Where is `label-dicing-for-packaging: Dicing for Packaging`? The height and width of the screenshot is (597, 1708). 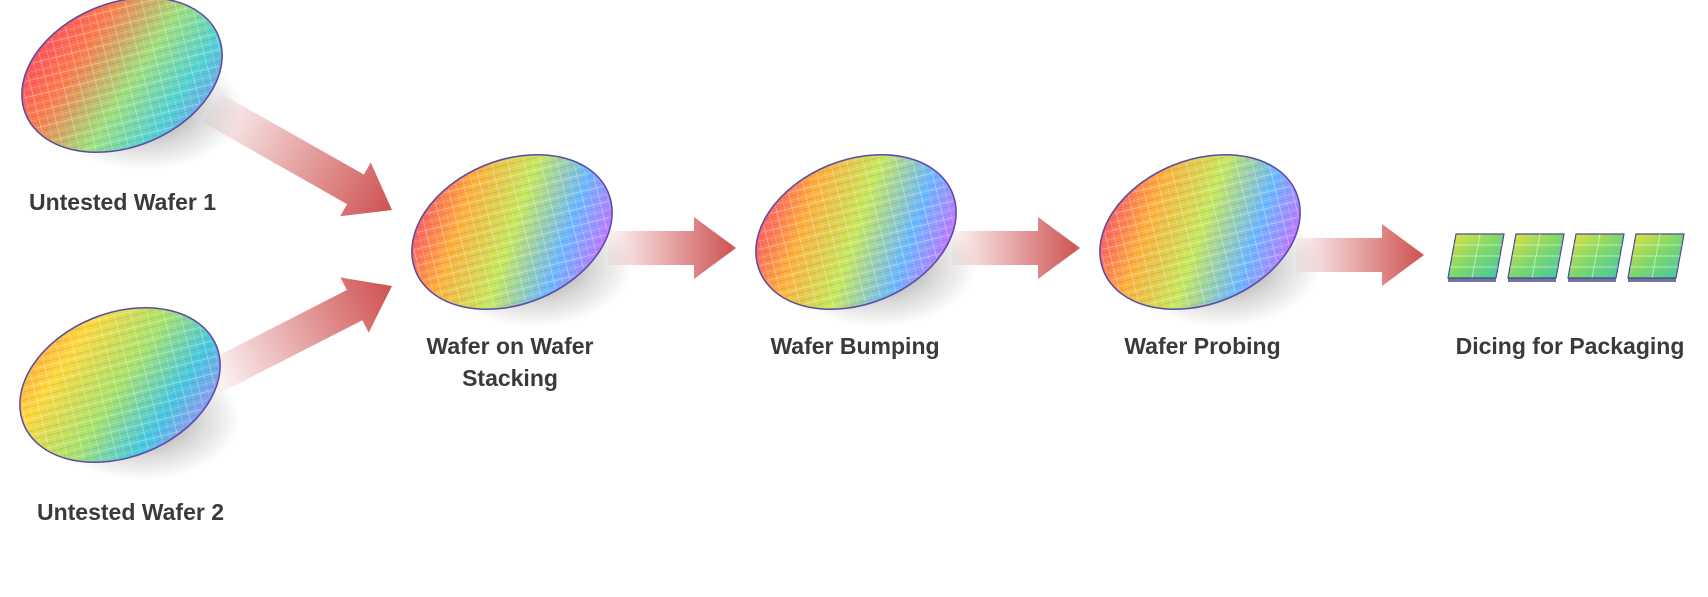 label-dicing-for-packaging: Dicing for Packaging is located at coordinates (1570, 346).